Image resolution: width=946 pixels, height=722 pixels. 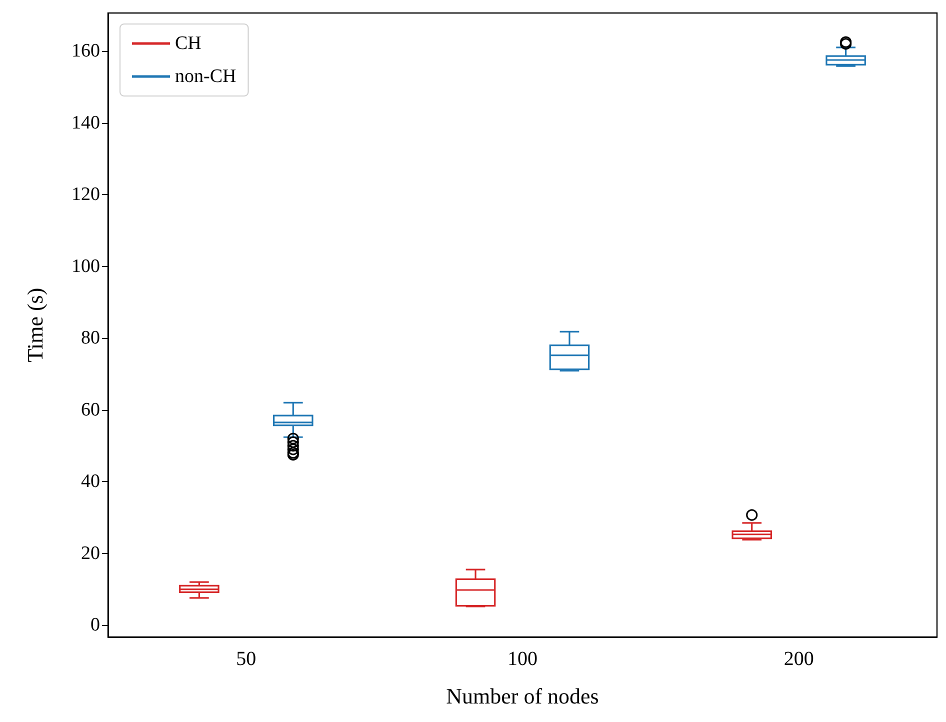 I want to click on legend-label: CH, so click(x=188, y=43).